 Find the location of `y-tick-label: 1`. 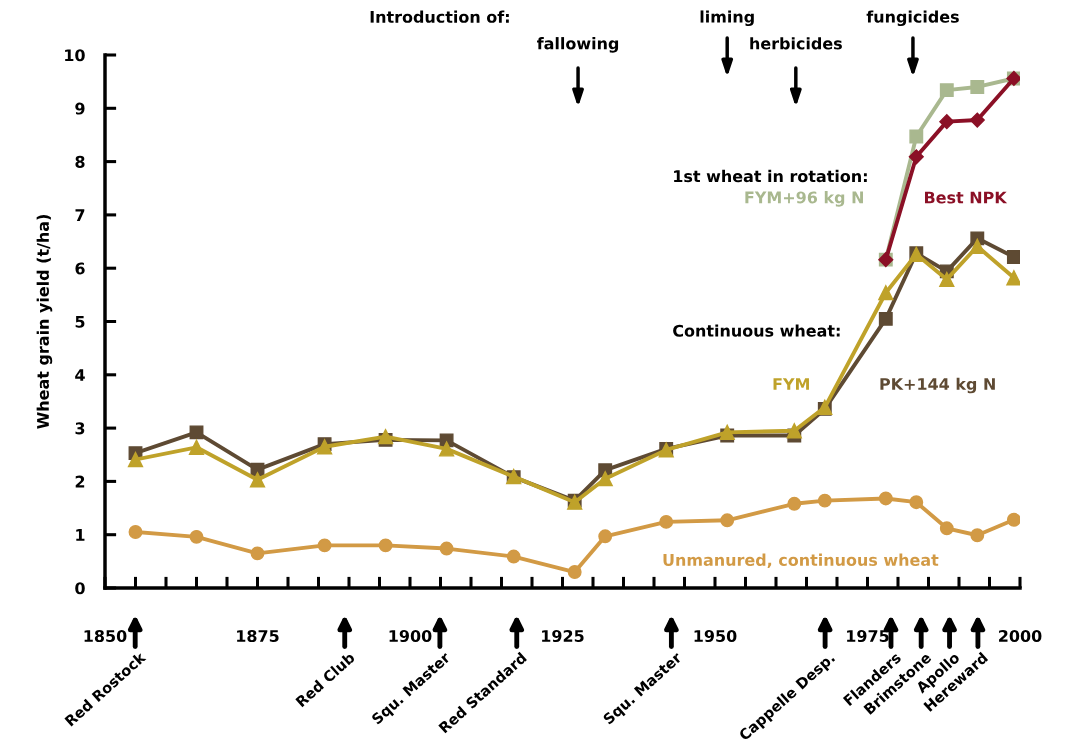

y-tick-label: 1 is located at coordinates (80, 535).